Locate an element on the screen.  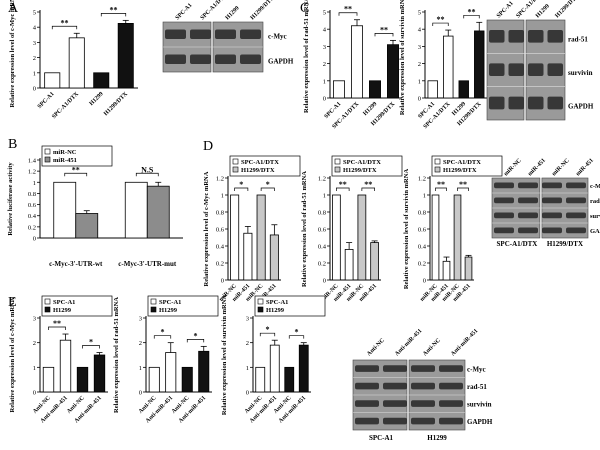
blot-band-label: survivin is located at coordinates (595, 216).